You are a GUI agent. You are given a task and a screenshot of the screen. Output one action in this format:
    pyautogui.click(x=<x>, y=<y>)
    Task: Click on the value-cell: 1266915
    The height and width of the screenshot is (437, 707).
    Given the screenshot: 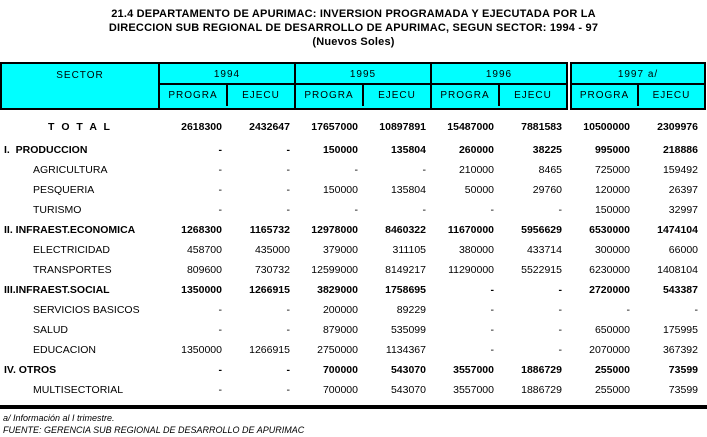 What is the action you would take?
    pyautogui.click(x=269, y=290)
    